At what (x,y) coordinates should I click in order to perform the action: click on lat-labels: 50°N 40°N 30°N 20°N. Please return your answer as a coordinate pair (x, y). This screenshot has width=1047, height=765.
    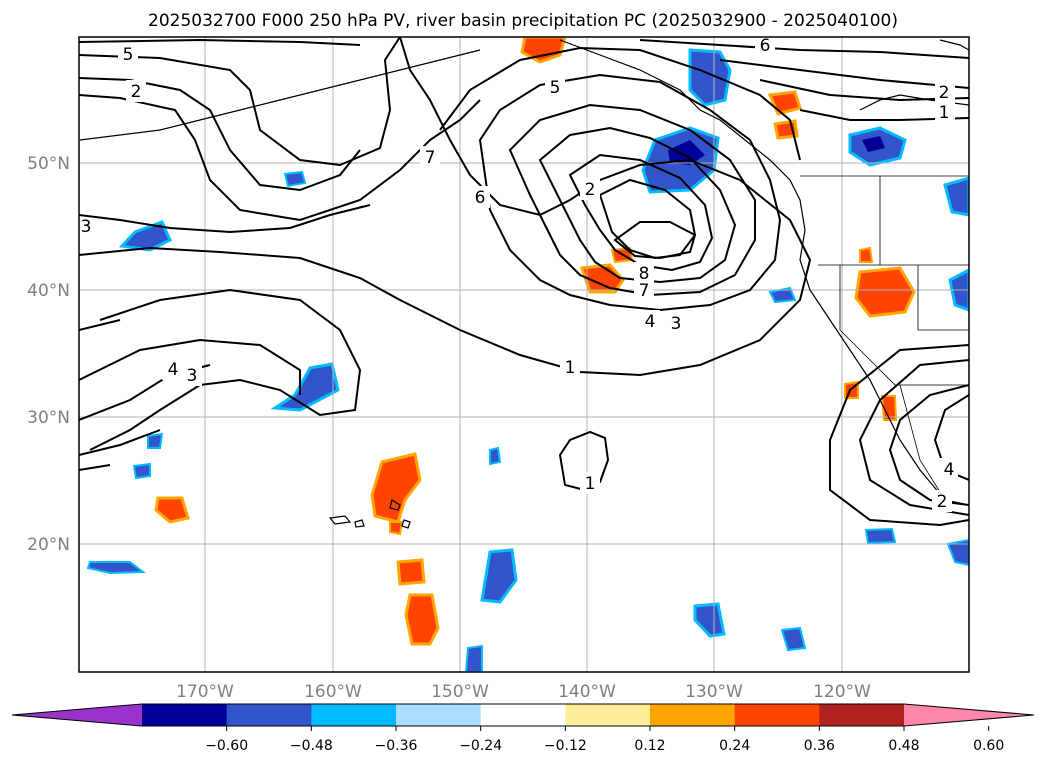
    Looking at the image, I should click on (48, 354).